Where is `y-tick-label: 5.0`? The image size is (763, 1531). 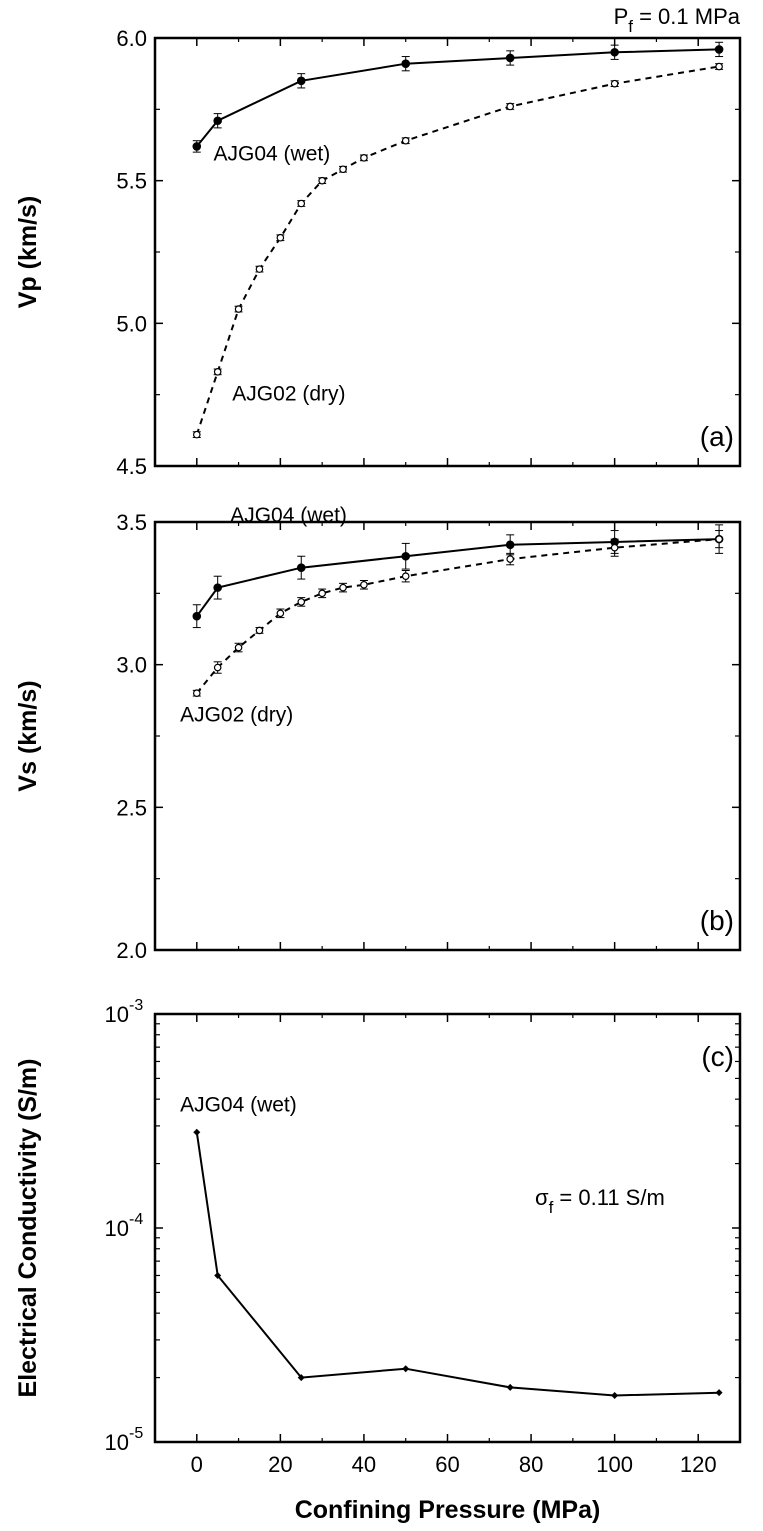
y-tick-label: 5.0 is located at coordinates (131, 323).